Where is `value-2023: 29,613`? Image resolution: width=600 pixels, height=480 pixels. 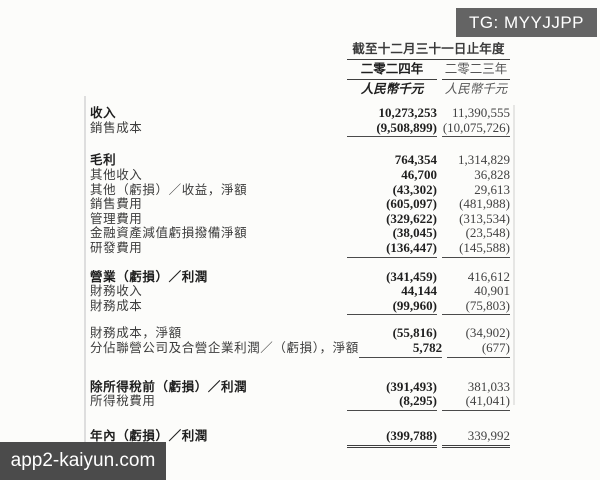 value-2023: 29,613 is located at coordinates (492, 189).